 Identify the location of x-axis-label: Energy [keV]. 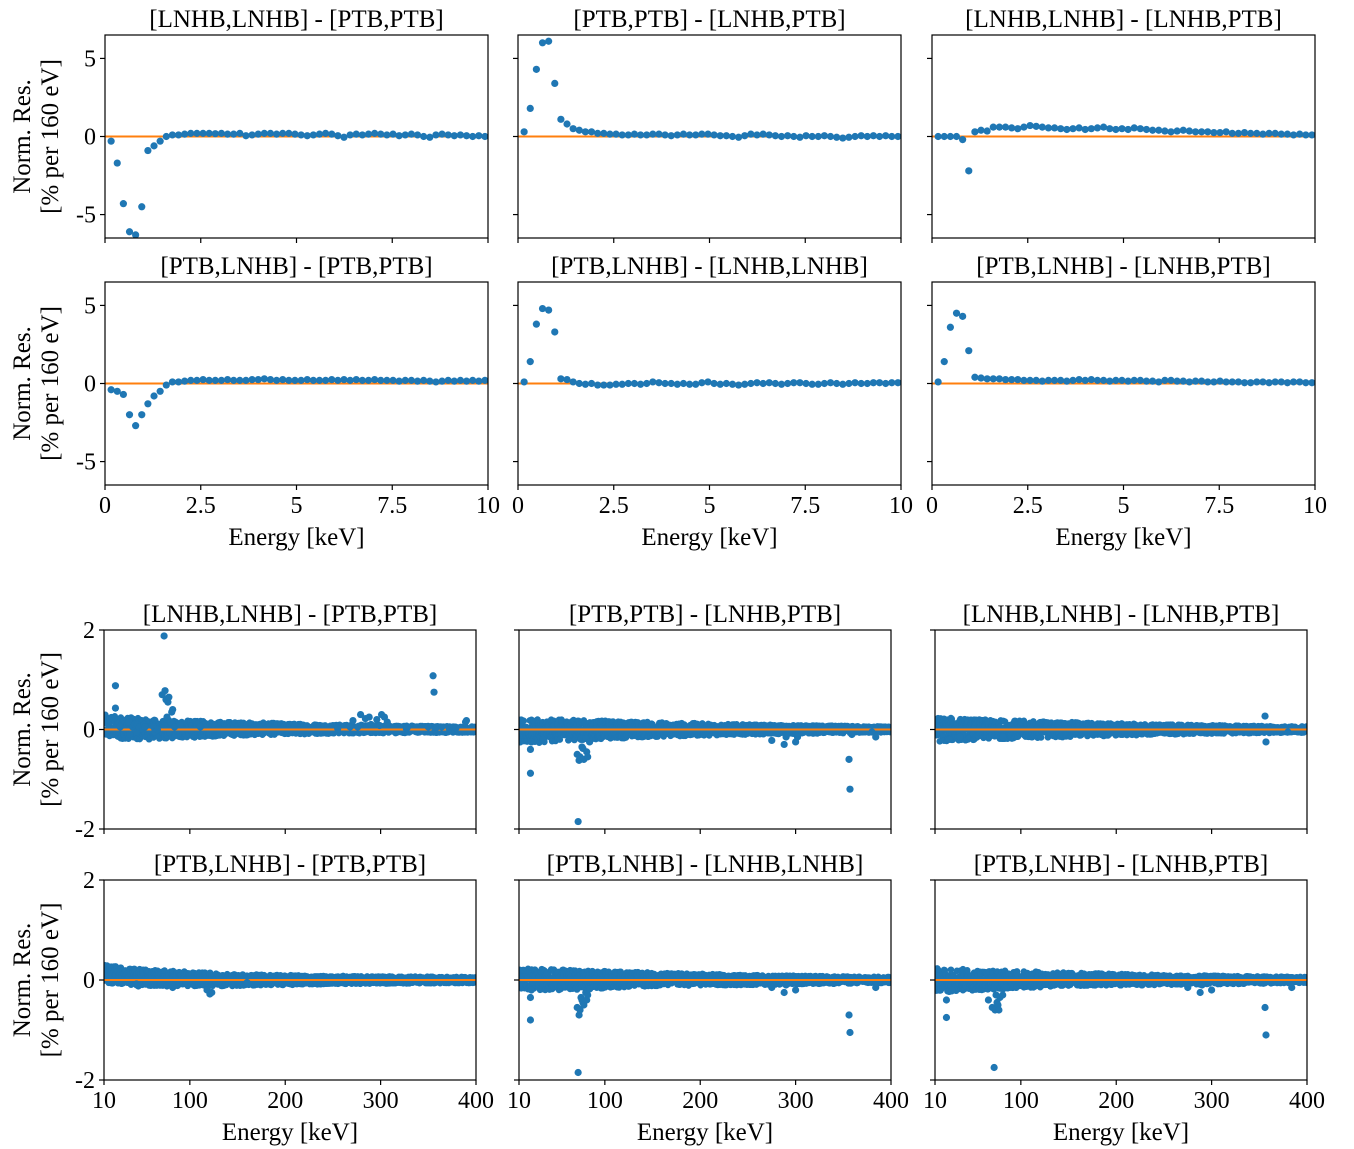
(1123, 537).